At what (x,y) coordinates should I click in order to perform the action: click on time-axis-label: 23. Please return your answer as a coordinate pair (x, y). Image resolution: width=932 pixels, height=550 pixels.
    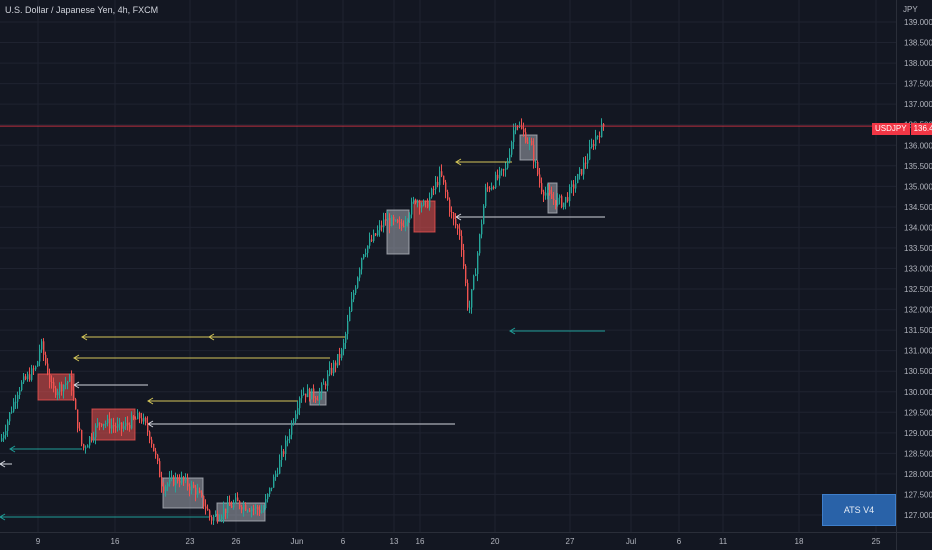
    Looking at the image, I should click on (190, 541).